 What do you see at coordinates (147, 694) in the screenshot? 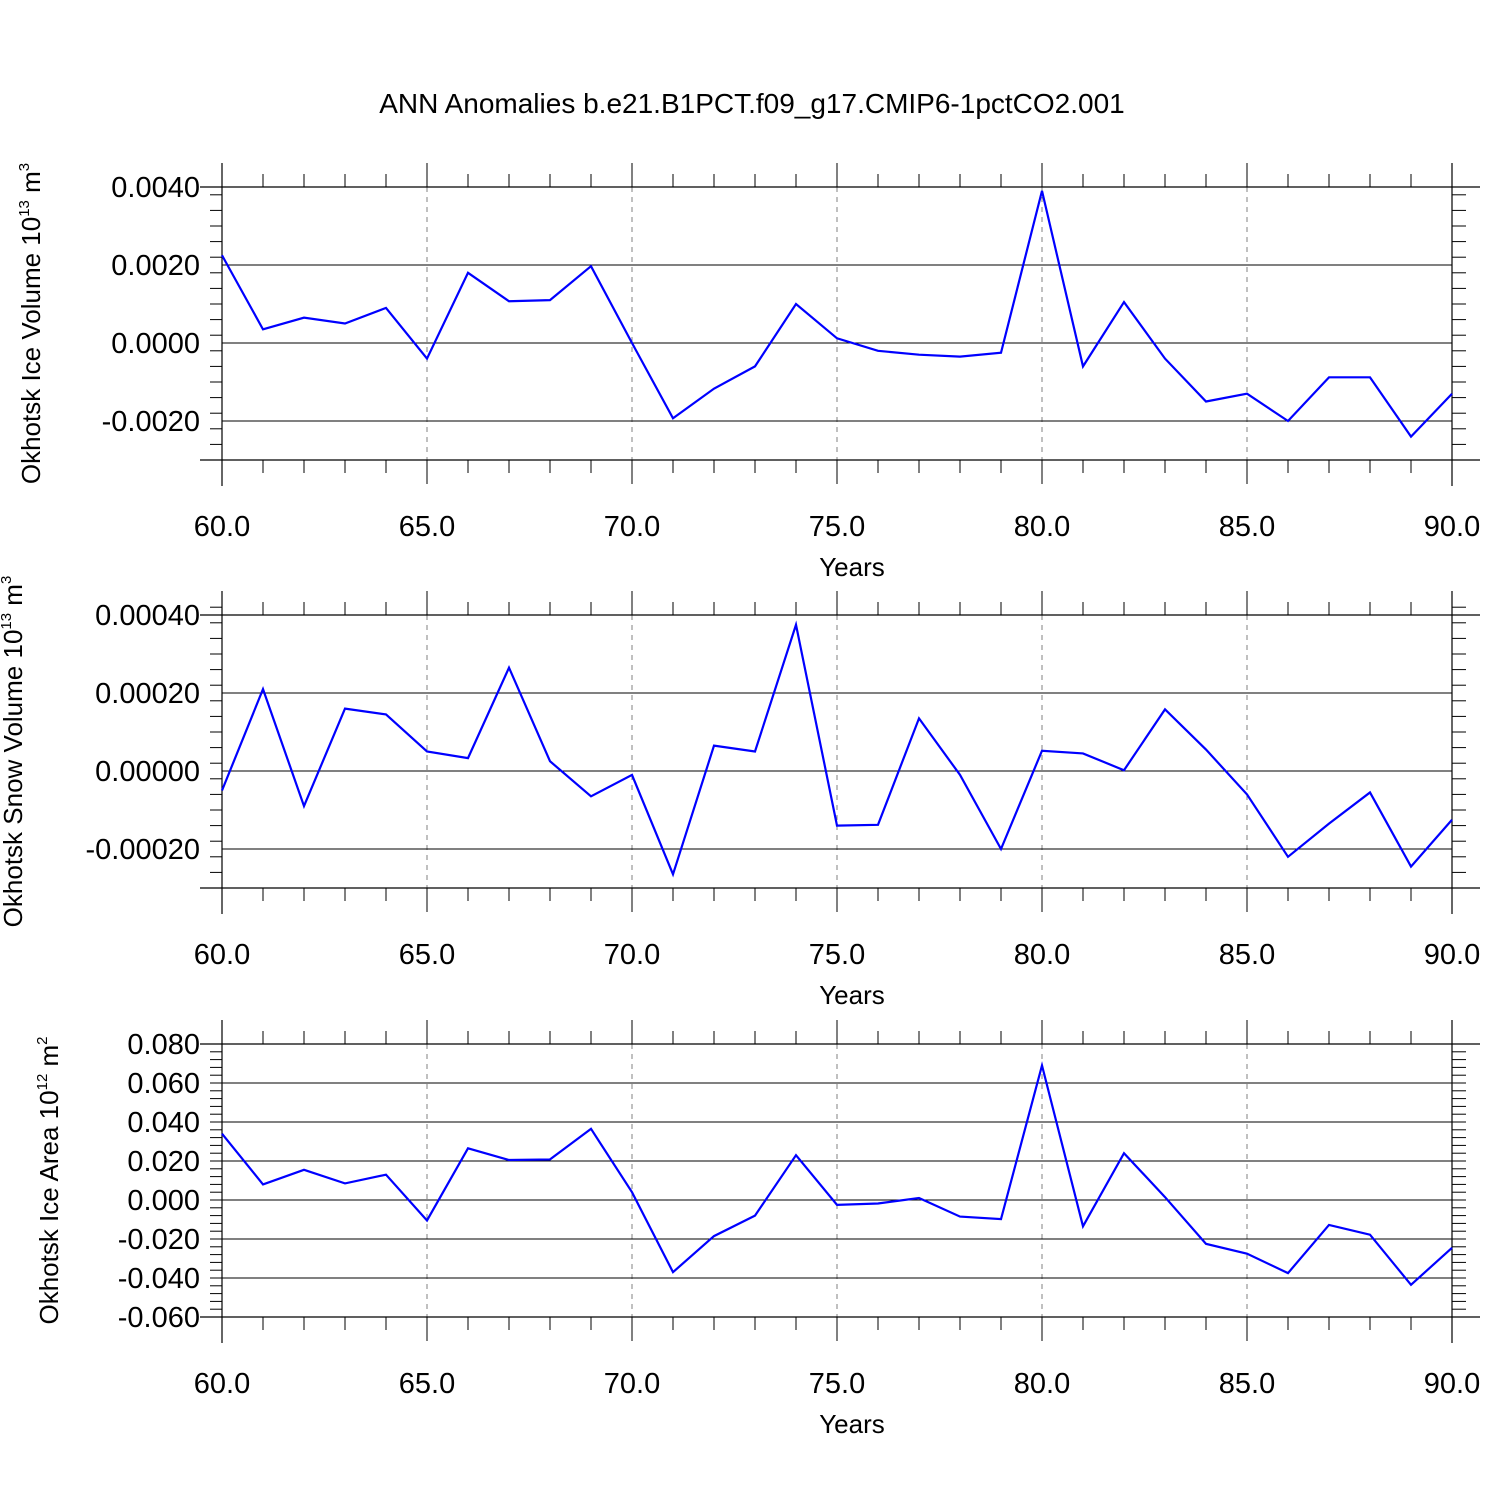
I see `y-tick-label: 0.00020` at bounding box center [147, 694].